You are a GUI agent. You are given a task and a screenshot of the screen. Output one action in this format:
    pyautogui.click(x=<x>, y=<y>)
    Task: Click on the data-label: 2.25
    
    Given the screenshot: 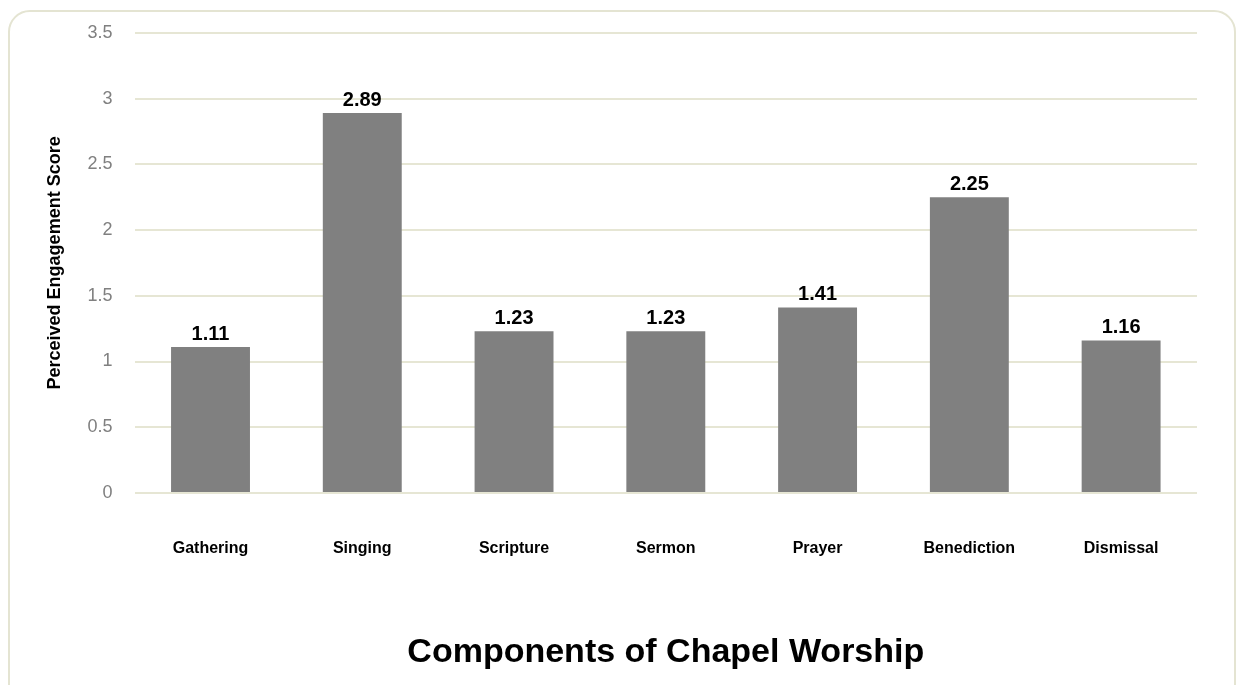 What is the action you would take?
    pyautogui.click(x=969, y=182)
    